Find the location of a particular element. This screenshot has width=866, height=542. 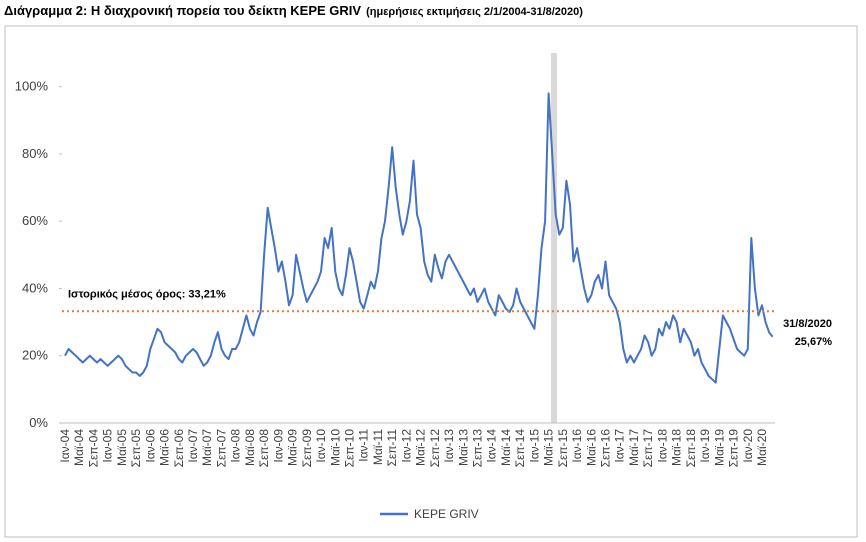

x-tick-label: Μαϊ-04 is located at coordinates (79, 447).